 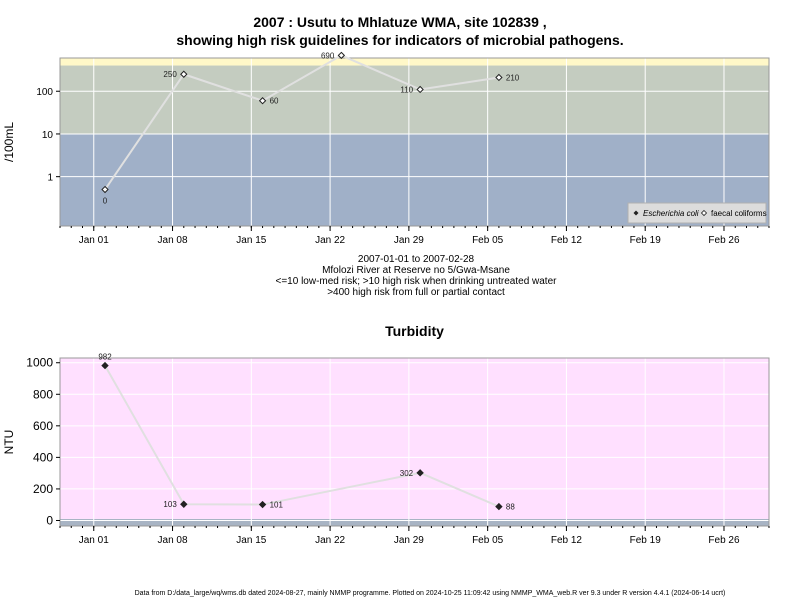 What do you see at coordinates (9, 442) in the screenshot?
I see `y-axis-label: NTU` at bounding box center [9, 442].